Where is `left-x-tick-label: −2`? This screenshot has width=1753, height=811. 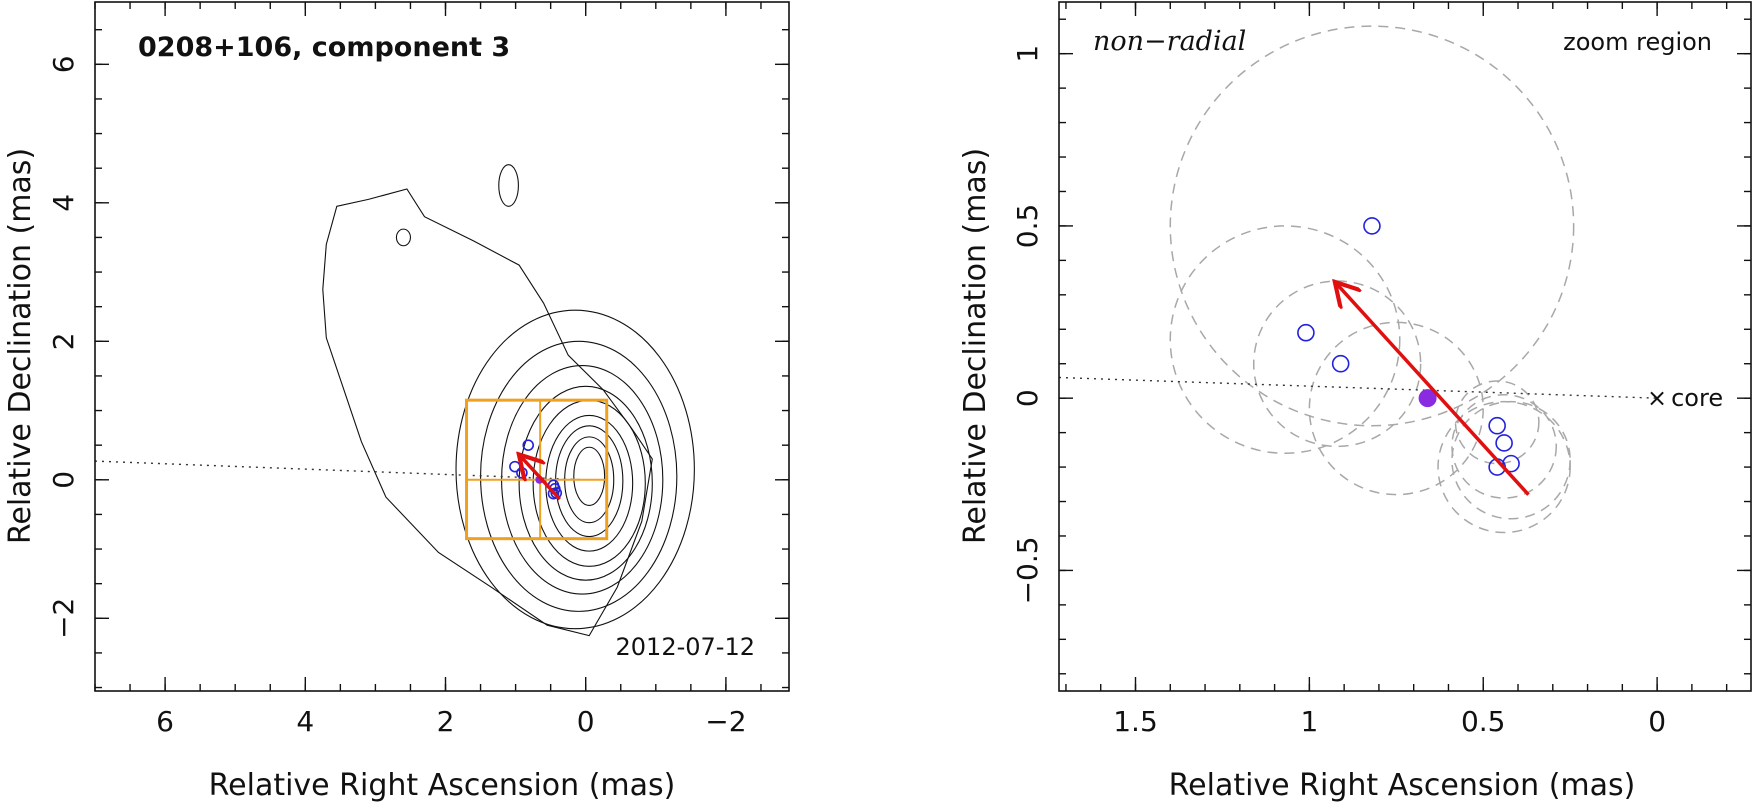 left-x-tick-label: −2 is located at coordinates (725, 721).